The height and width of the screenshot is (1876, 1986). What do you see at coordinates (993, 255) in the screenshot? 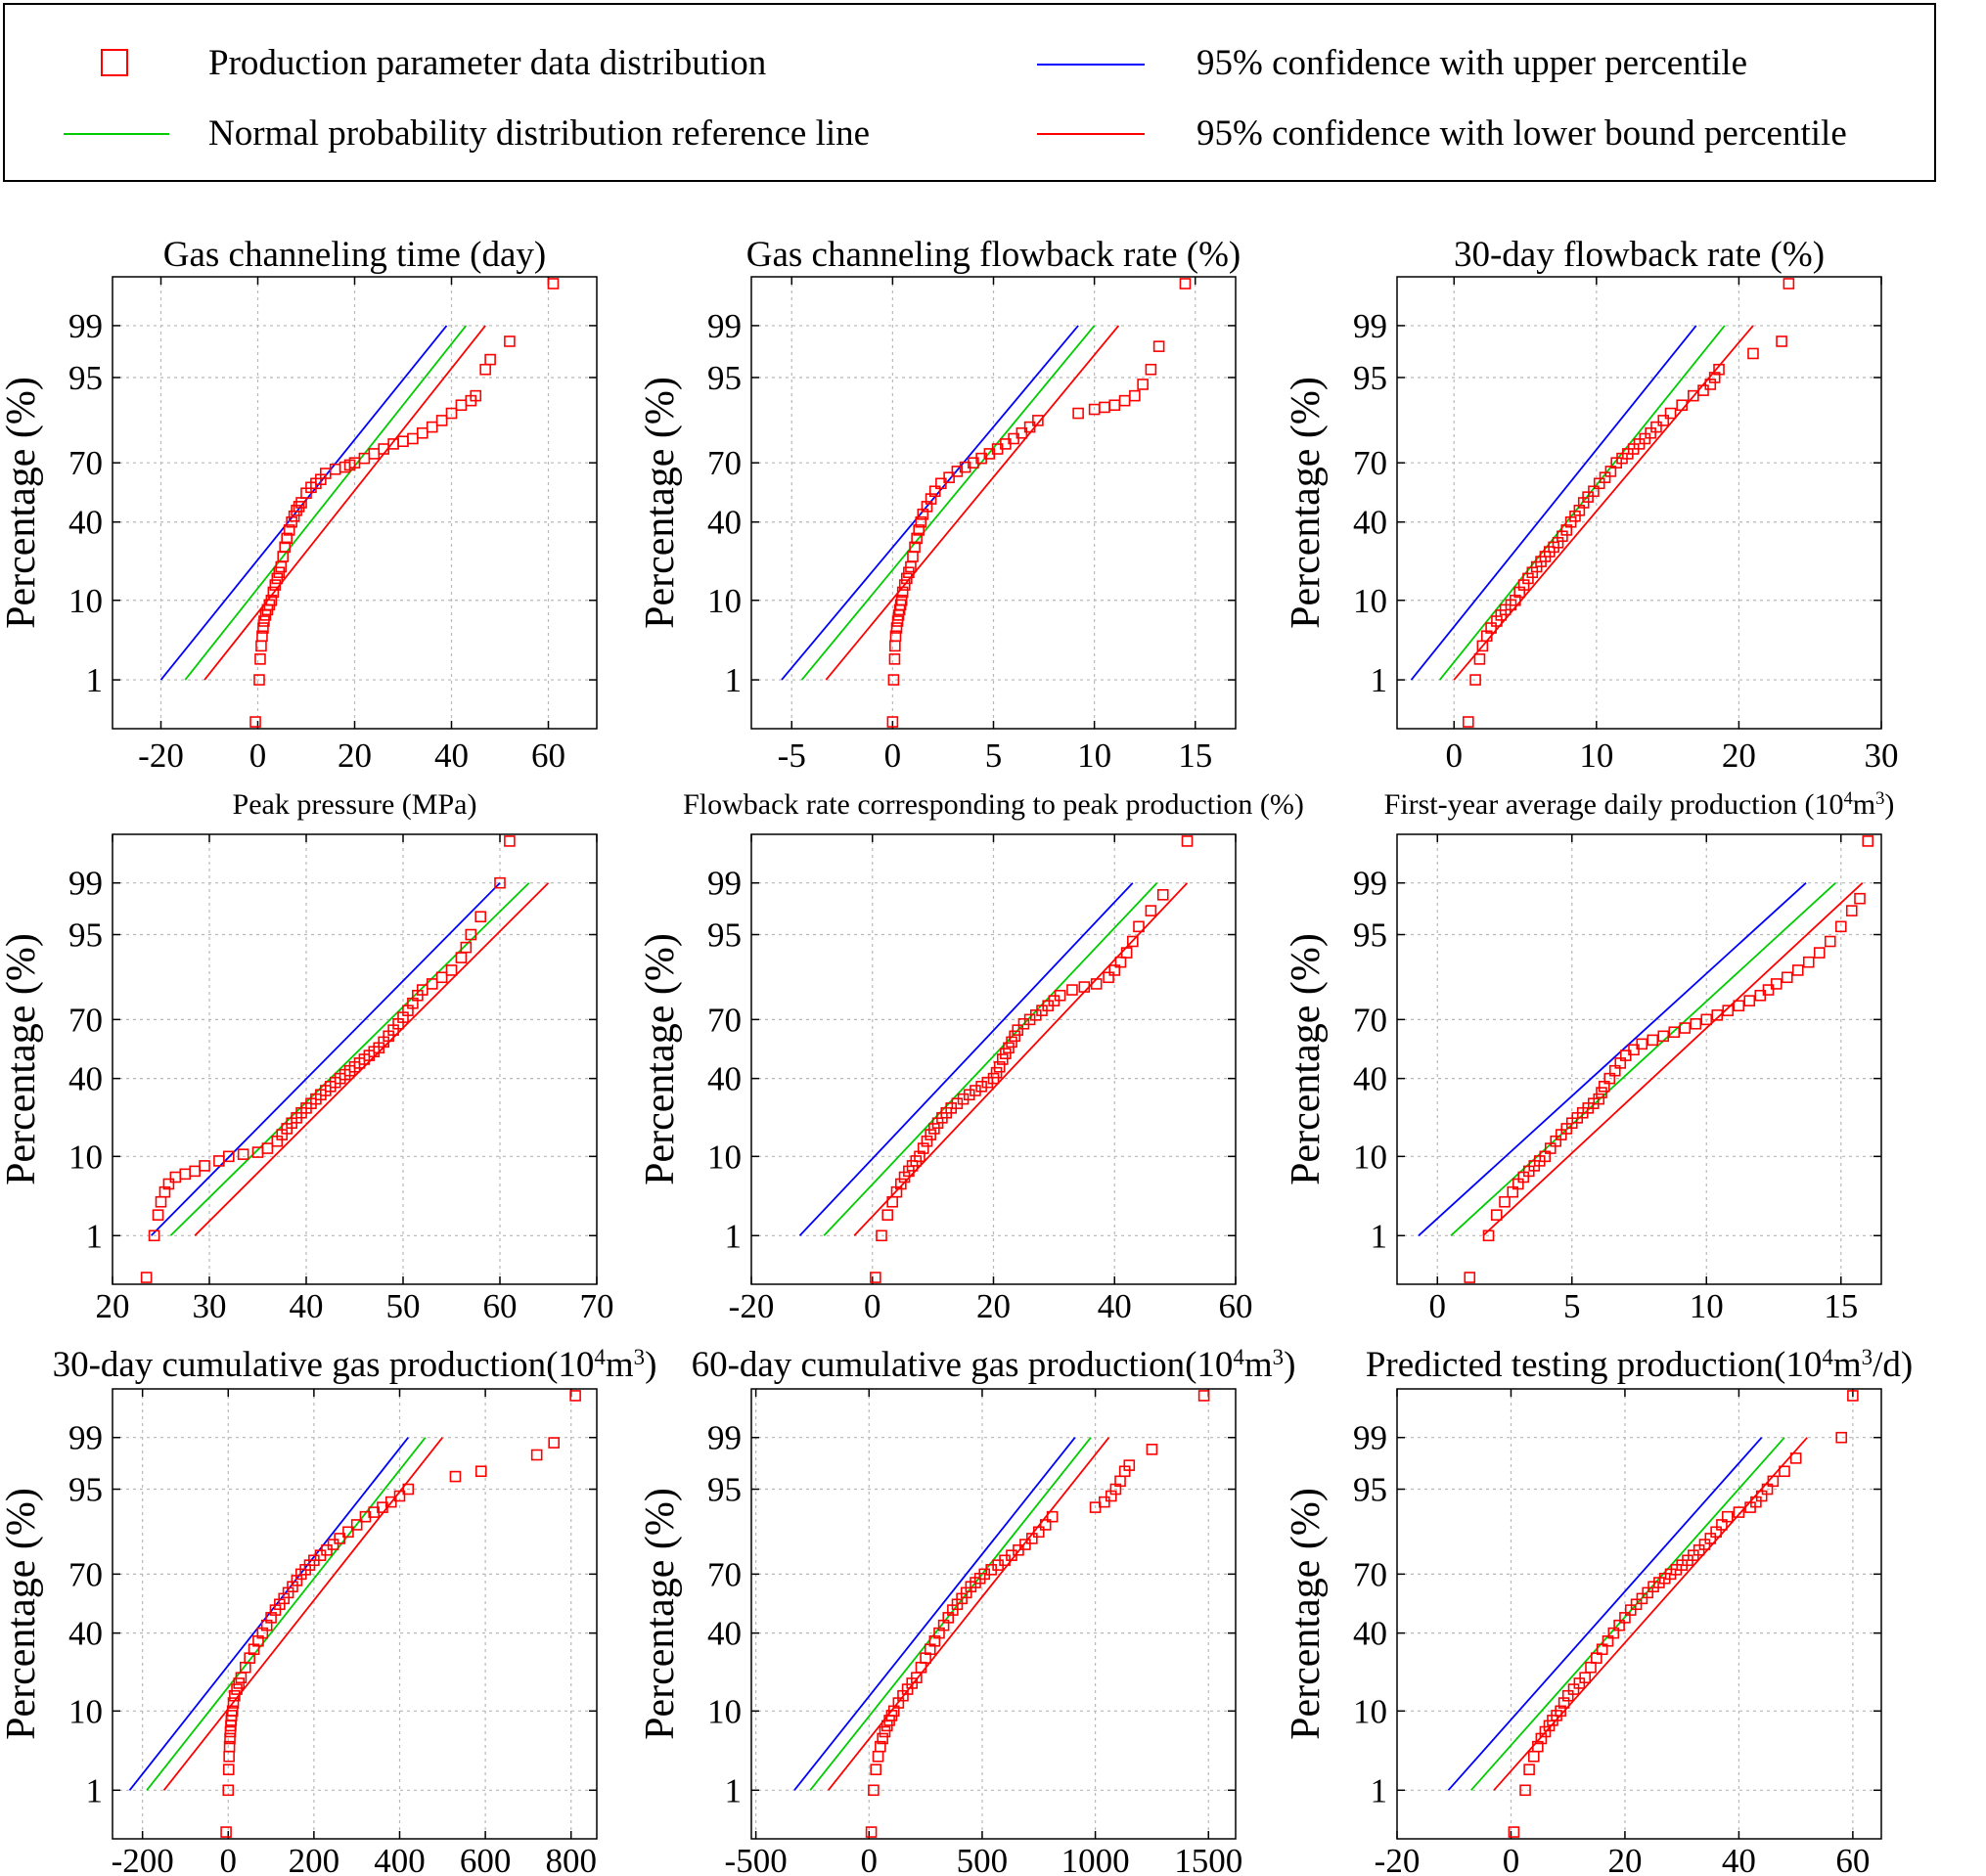
I see `chart-title: Gas channeling flowback rate (%)` at bounding box center [993, 255].